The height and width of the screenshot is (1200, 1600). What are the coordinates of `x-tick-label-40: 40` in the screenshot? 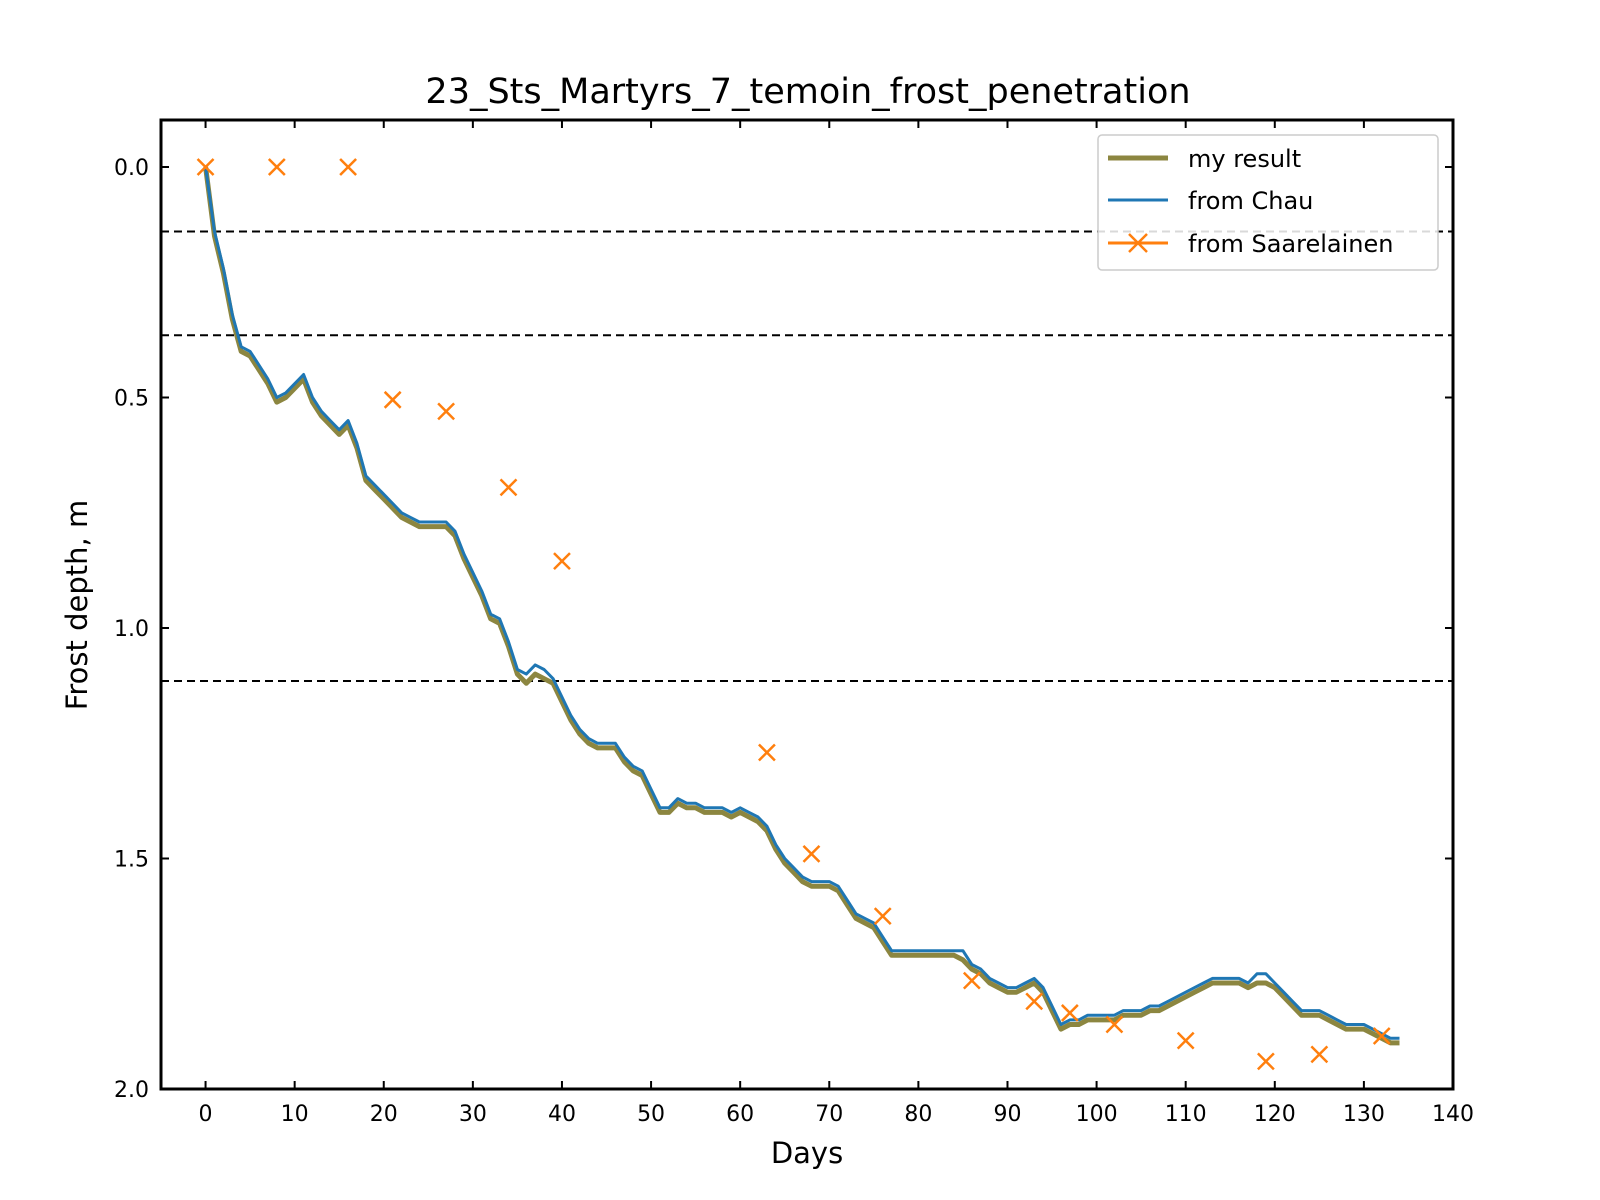 It's located at (562, 1114).